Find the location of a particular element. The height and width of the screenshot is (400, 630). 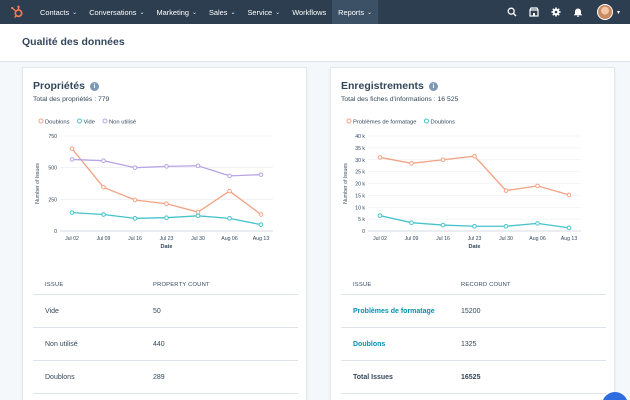

column-header-count: PROPERTY COUNT is located at coordinates (181, 284).